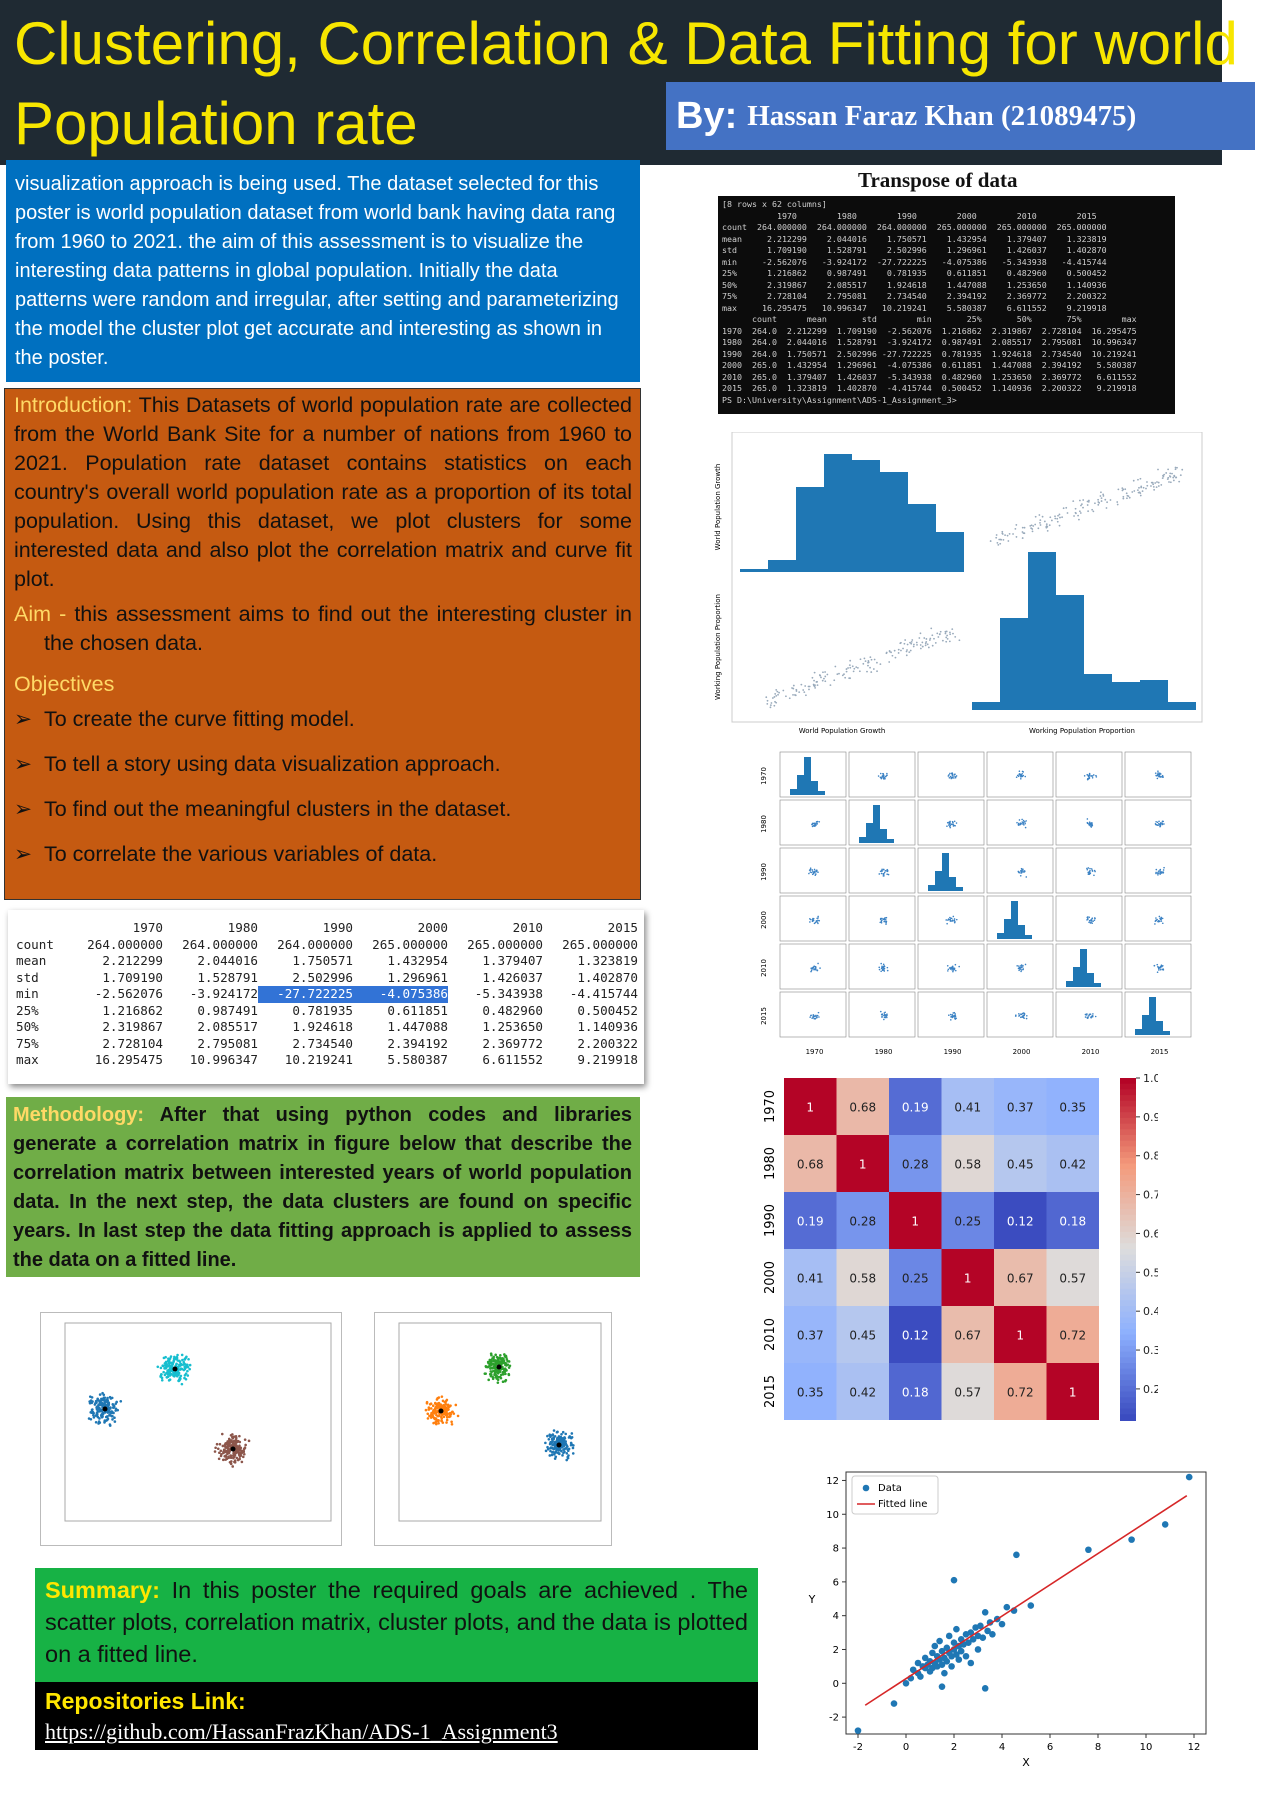 This screenshot has width=1280, height=1806. Describe the element at coordinates (862, 1222) in the screenshot. I see `heatmap-cell-label: 0.28` at that location.